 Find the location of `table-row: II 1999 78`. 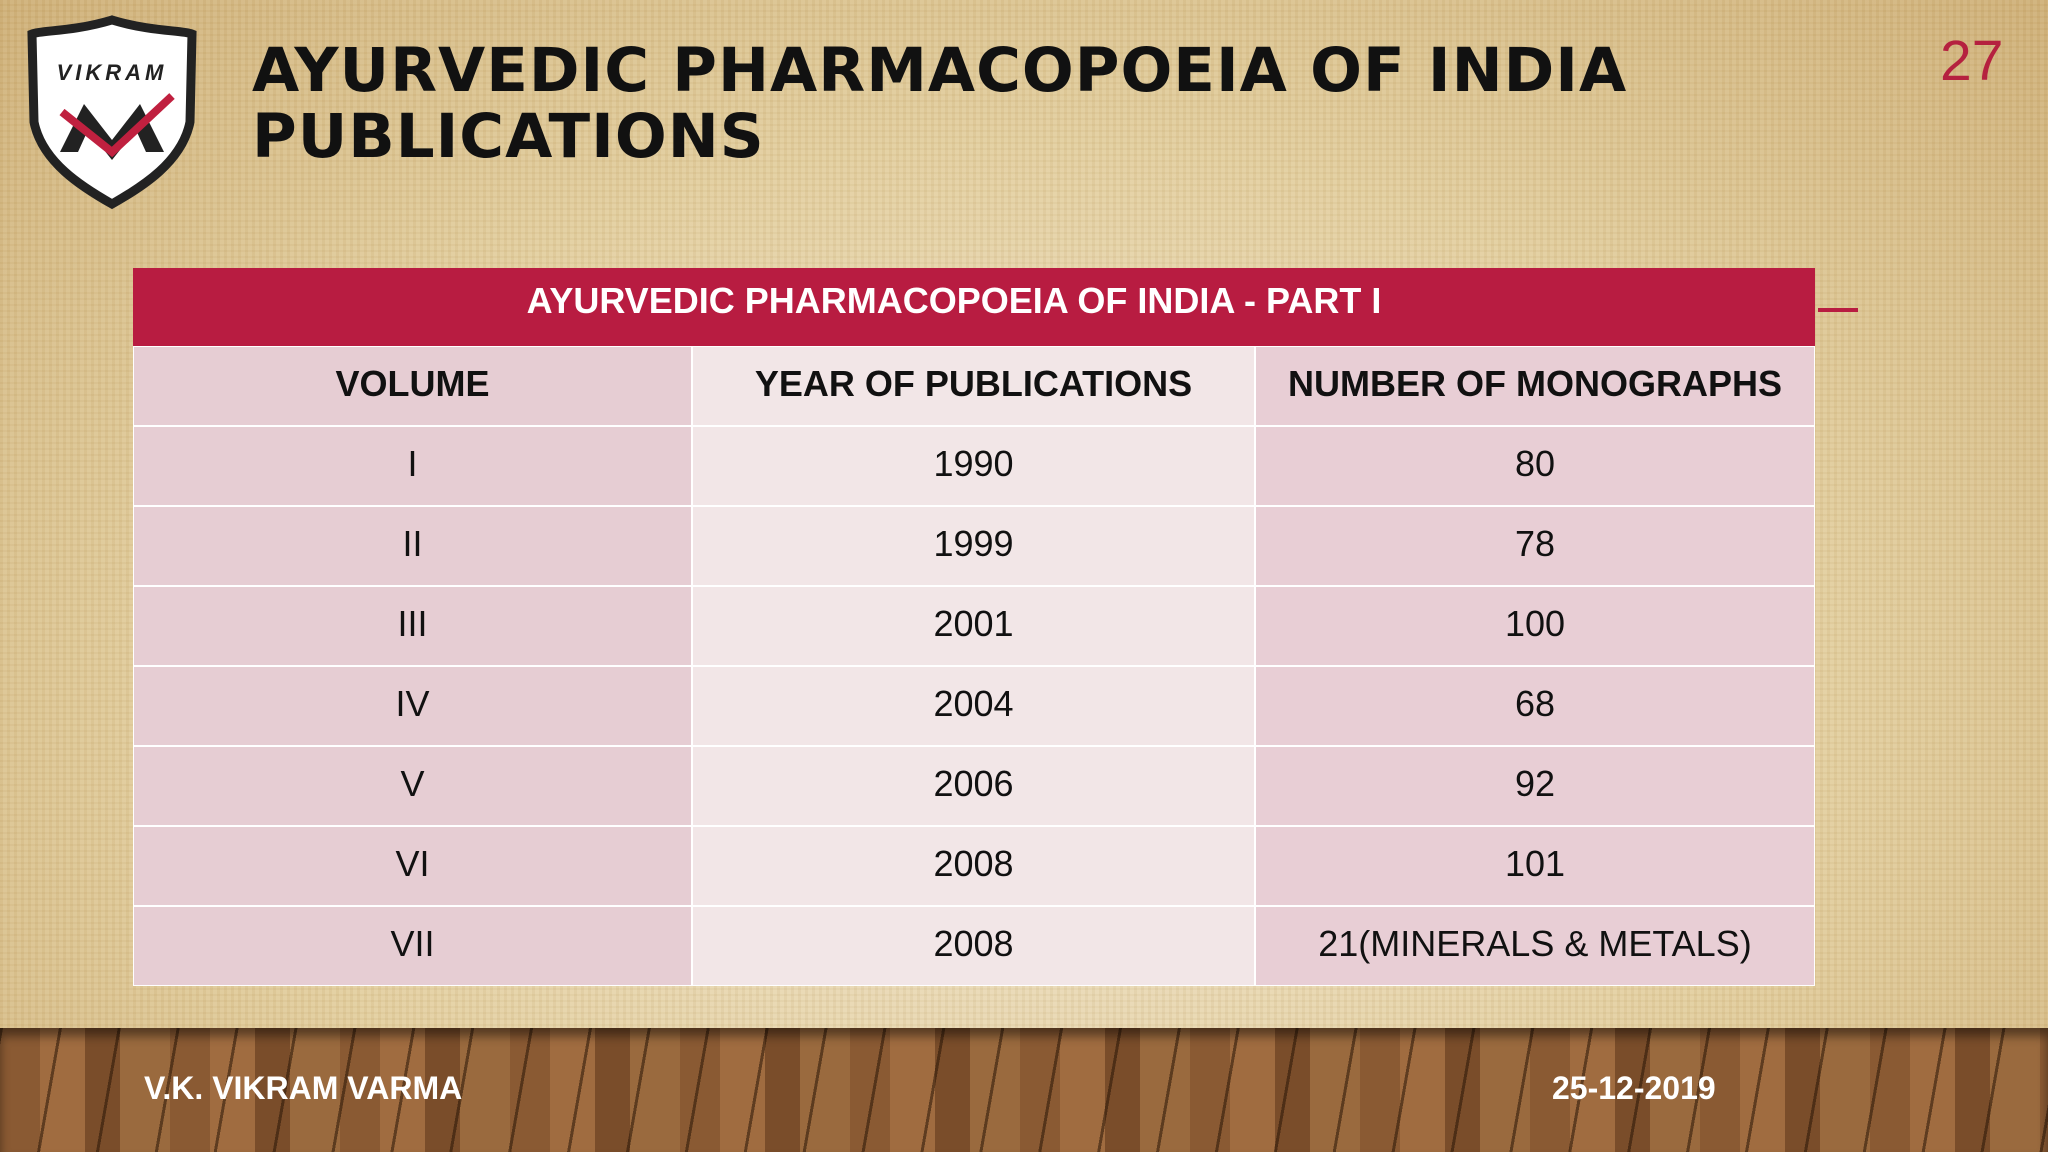

table-row: II 1999 78 is located at coordinates (974, 546).